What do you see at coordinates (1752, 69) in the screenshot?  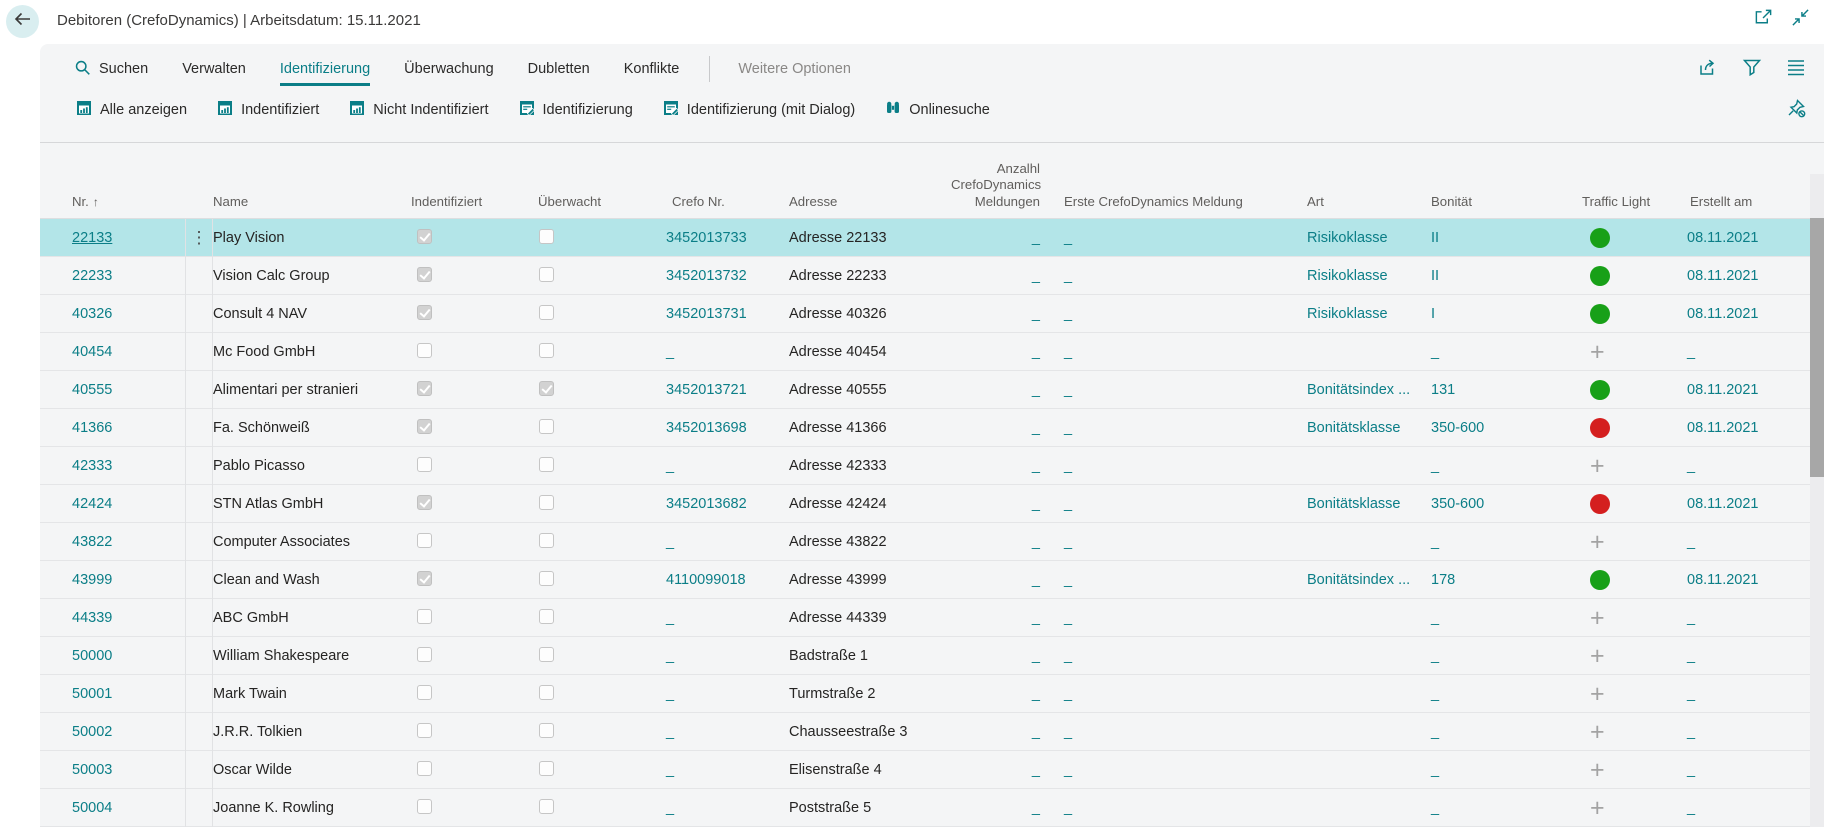 I see `filter-icon` at bounding box center [1752, 69].